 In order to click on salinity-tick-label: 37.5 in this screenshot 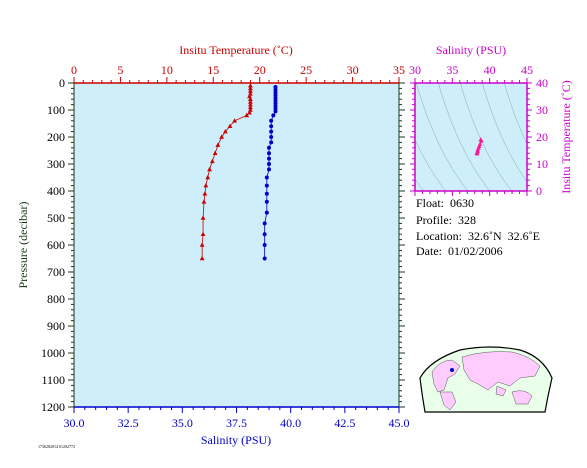, I will do `click(236, 423)`.